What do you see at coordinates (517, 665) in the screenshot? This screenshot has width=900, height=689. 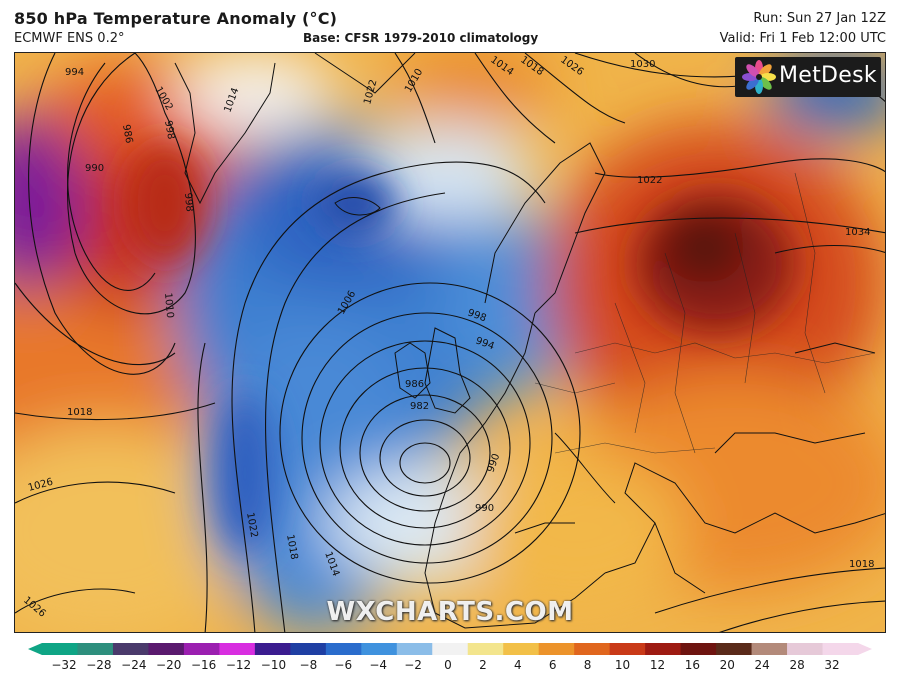 I see `colorbar-tick-label: 4` at bounding box center [517, 665].